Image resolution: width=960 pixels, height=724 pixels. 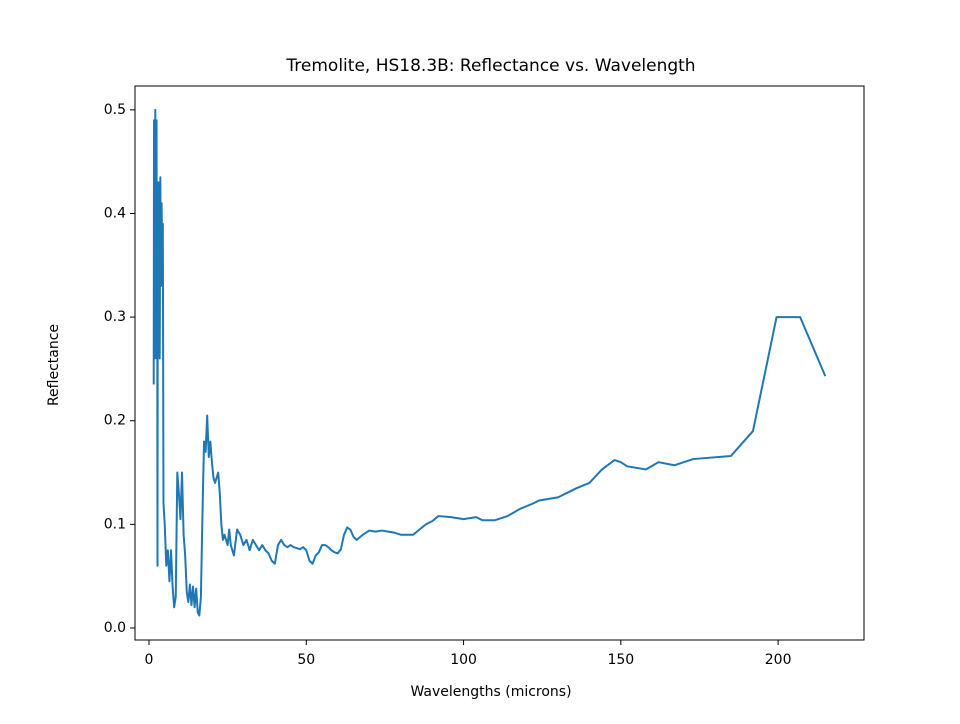 What do you see at coordinates (115, 524) in the screenshot?
I see `y-tick-label: 0.1` at bounding box center [115, 524].